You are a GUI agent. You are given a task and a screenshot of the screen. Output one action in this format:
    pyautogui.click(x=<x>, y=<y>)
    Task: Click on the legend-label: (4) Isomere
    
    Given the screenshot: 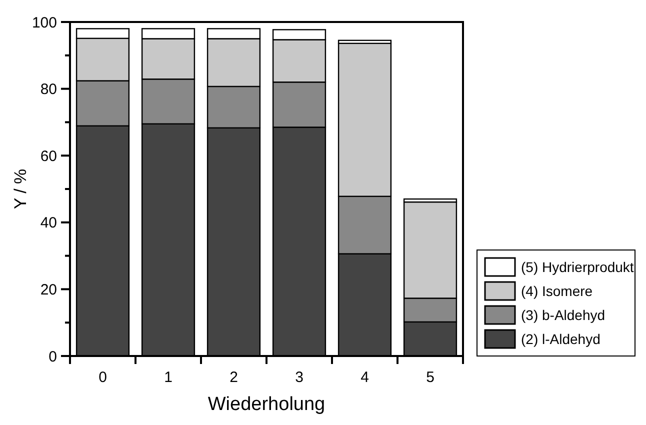 What is the action you would take?
    pyautogui.click(x=557, y=291)
    